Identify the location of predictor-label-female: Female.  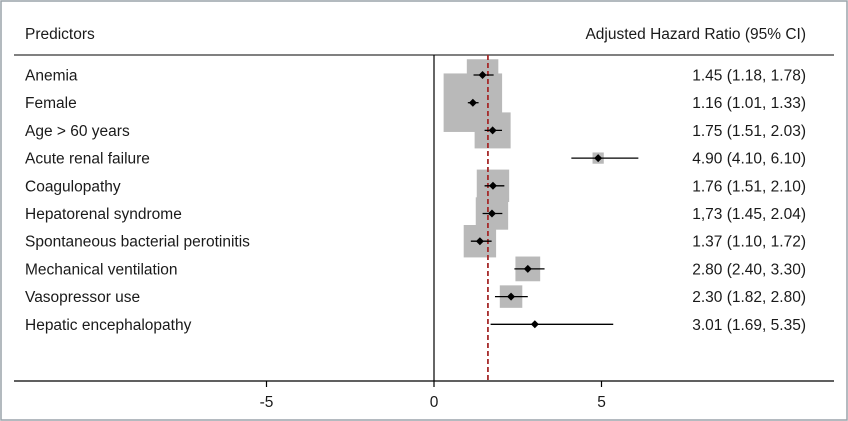
(51, 103).